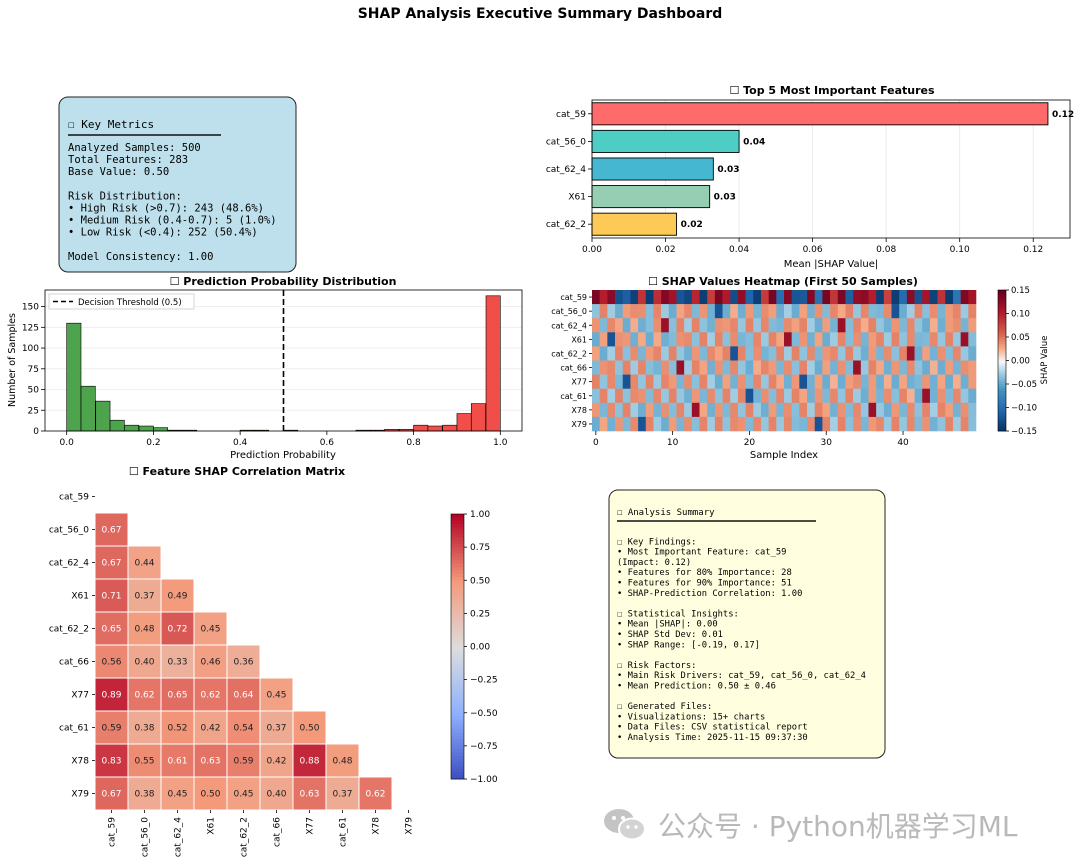 The image size is (1080, 867). Describe the element at coordinates (283, 281) in the screenshot. I see `histogram-title: ☐ Prediction Probability Distribution` at that location.